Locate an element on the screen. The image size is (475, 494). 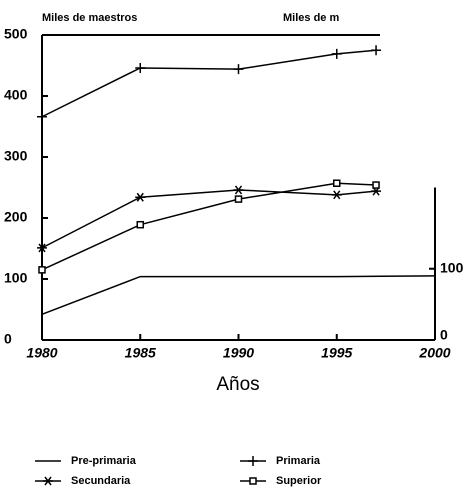
x-tick-label: 1985 is located at coordinates (140, 353).